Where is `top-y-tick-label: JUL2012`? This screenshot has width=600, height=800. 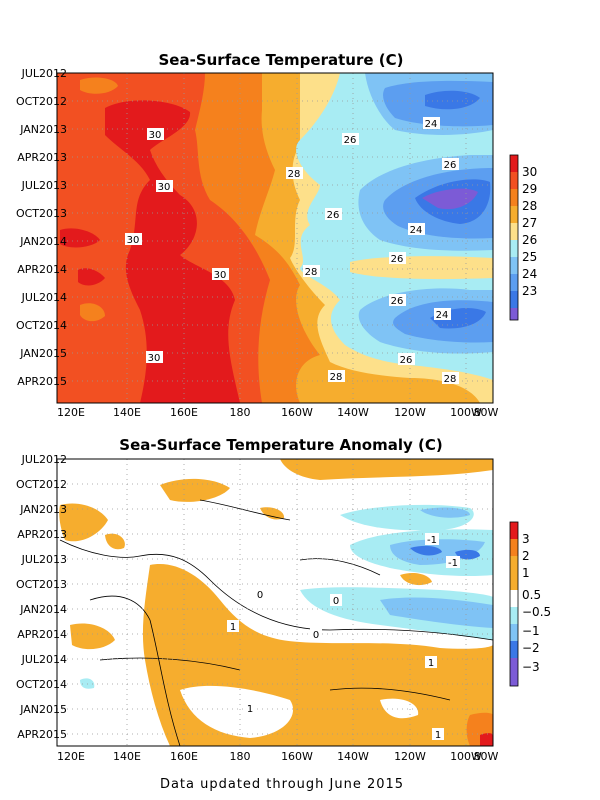 top-y-tick-label: JUL2012 is located at coordinates (44, 73).